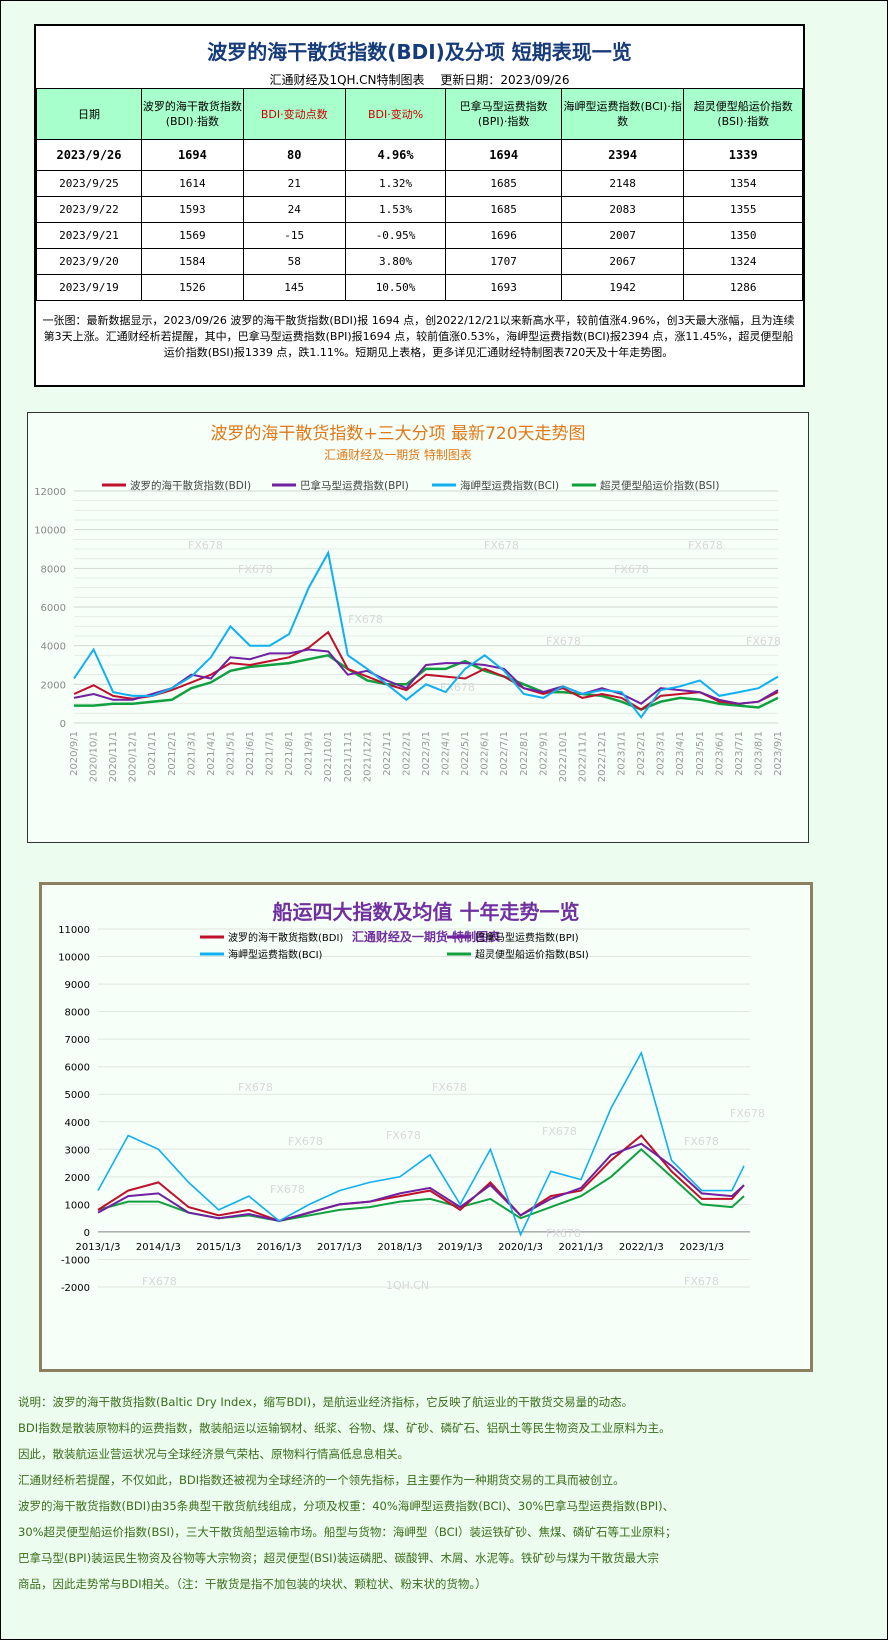  Describe the element at coordinates (77, 1095) in the screenshot. I see `y-tick-label: 5000` at that location.